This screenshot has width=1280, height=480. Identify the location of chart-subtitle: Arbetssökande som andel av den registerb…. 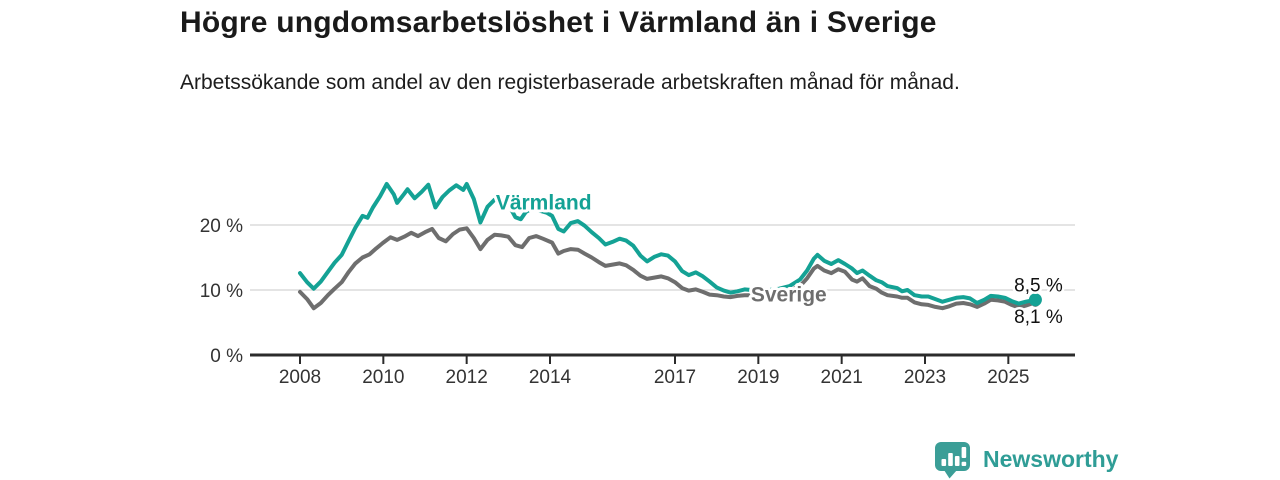
(570, 82).